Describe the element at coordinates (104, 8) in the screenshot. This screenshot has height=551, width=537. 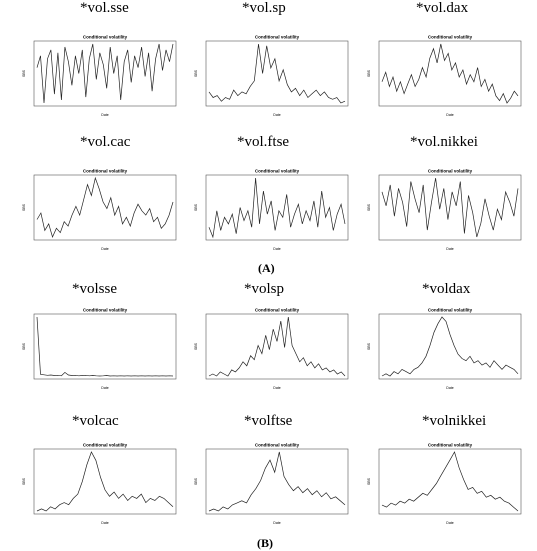
I see `panel-header: *vol.sse` at that location.